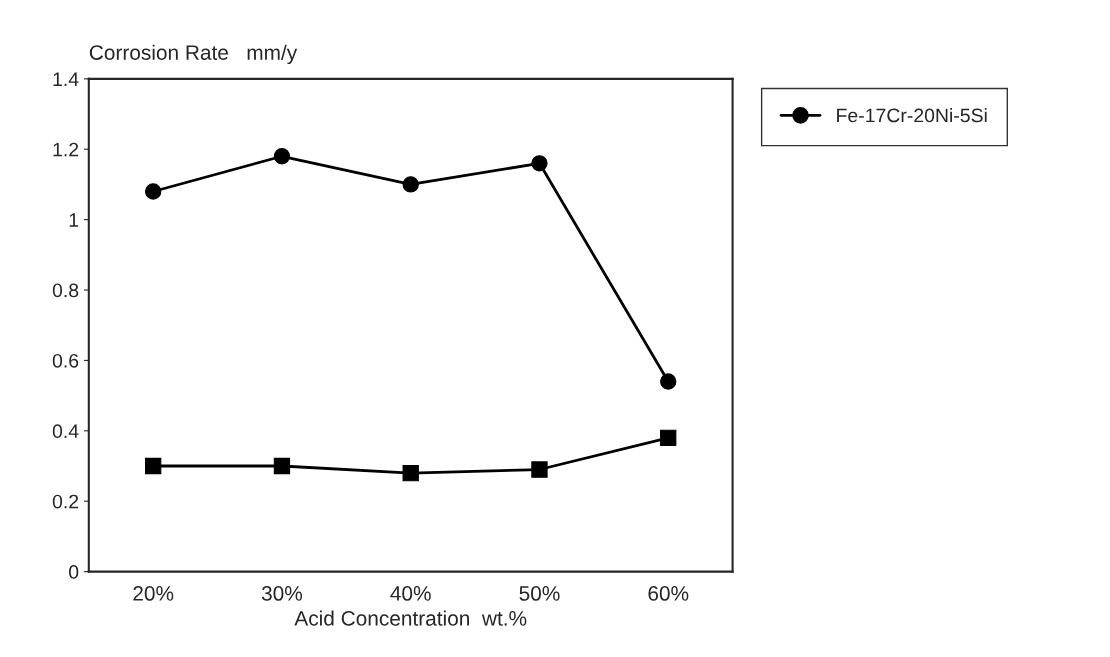 Image resolution: width=1110 pixels, height=657 pixels. I want to click on y-tick-label: 0.6, so click(65, 360).